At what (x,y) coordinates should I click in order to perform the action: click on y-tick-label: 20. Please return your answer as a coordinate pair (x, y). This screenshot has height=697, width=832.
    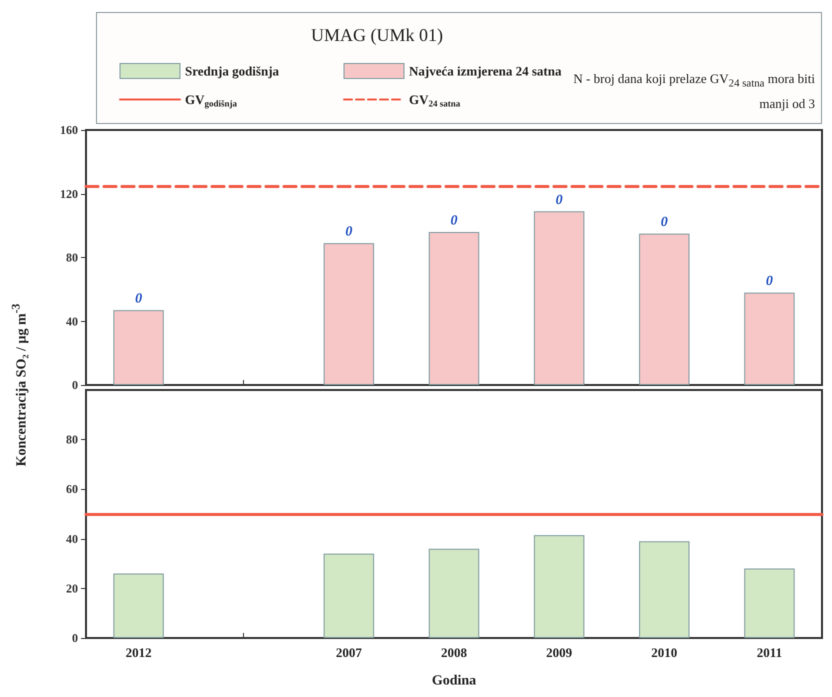
    Looking at the image, I should click on (72, 588).